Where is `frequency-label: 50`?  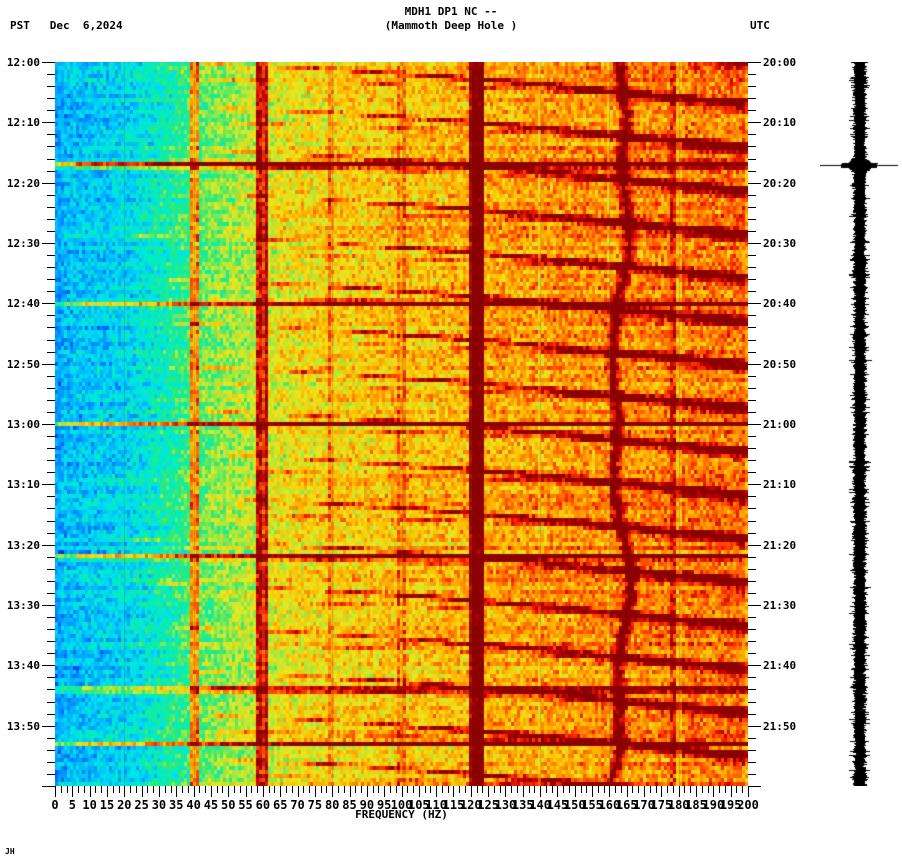
frequency-label: 50 is located at coordinates (228, 805).